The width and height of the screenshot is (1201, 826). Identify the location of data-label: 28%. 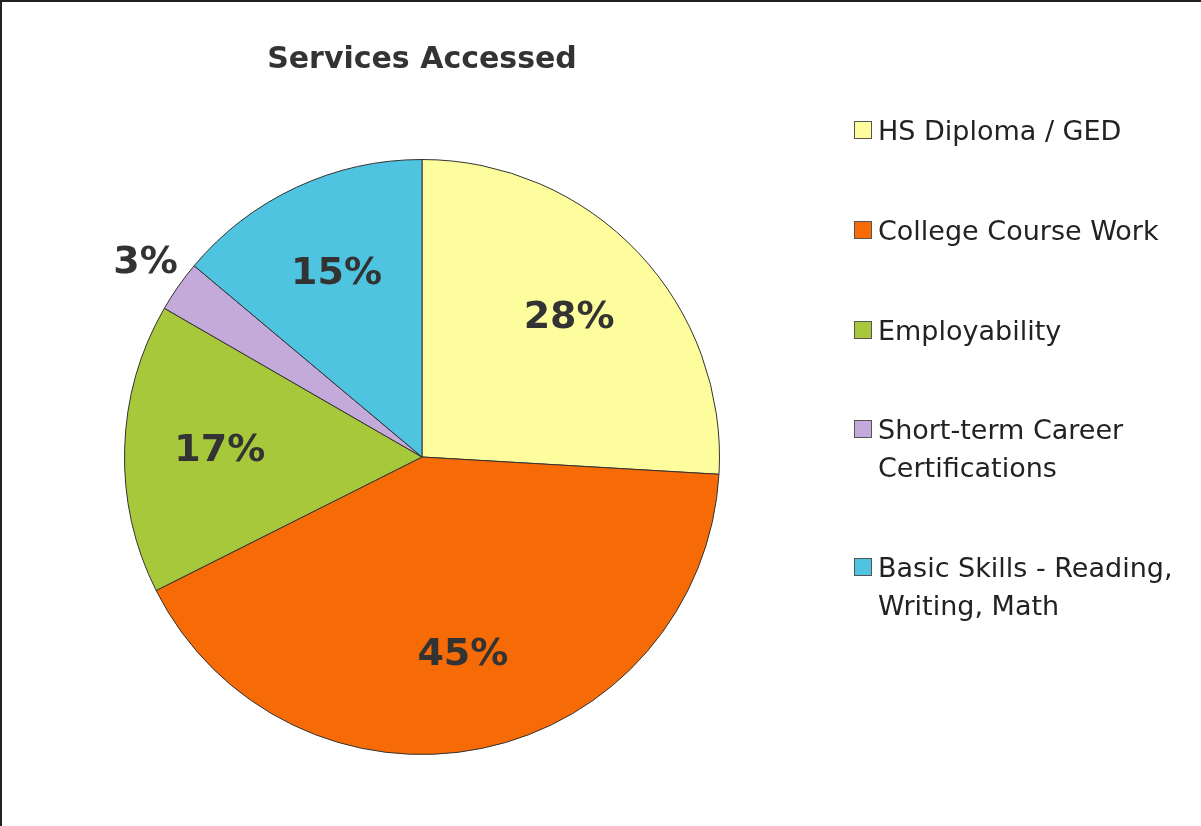
(569, 315).